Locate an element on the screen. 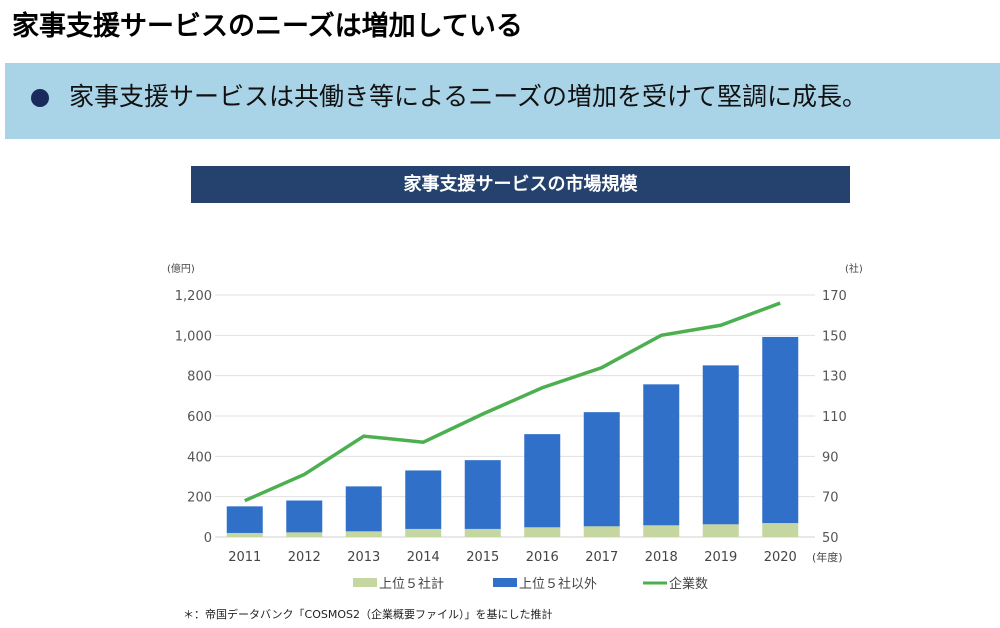 Image resolution: width=1000 pixels, height=628 pixels. x-tick-label: 2015 is located at coordinates (482, 557).